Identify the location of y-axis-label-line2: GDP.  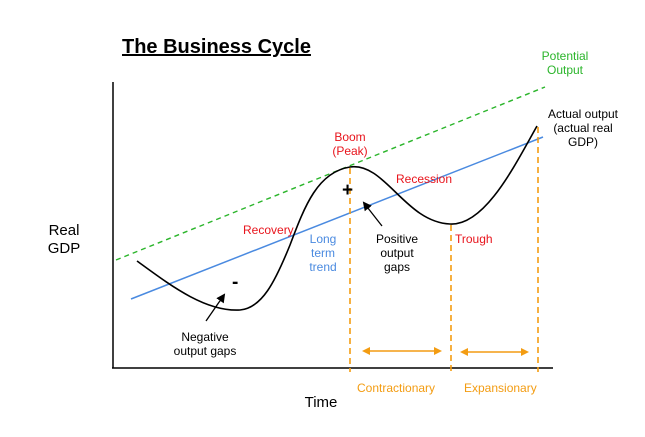
(64, 248).